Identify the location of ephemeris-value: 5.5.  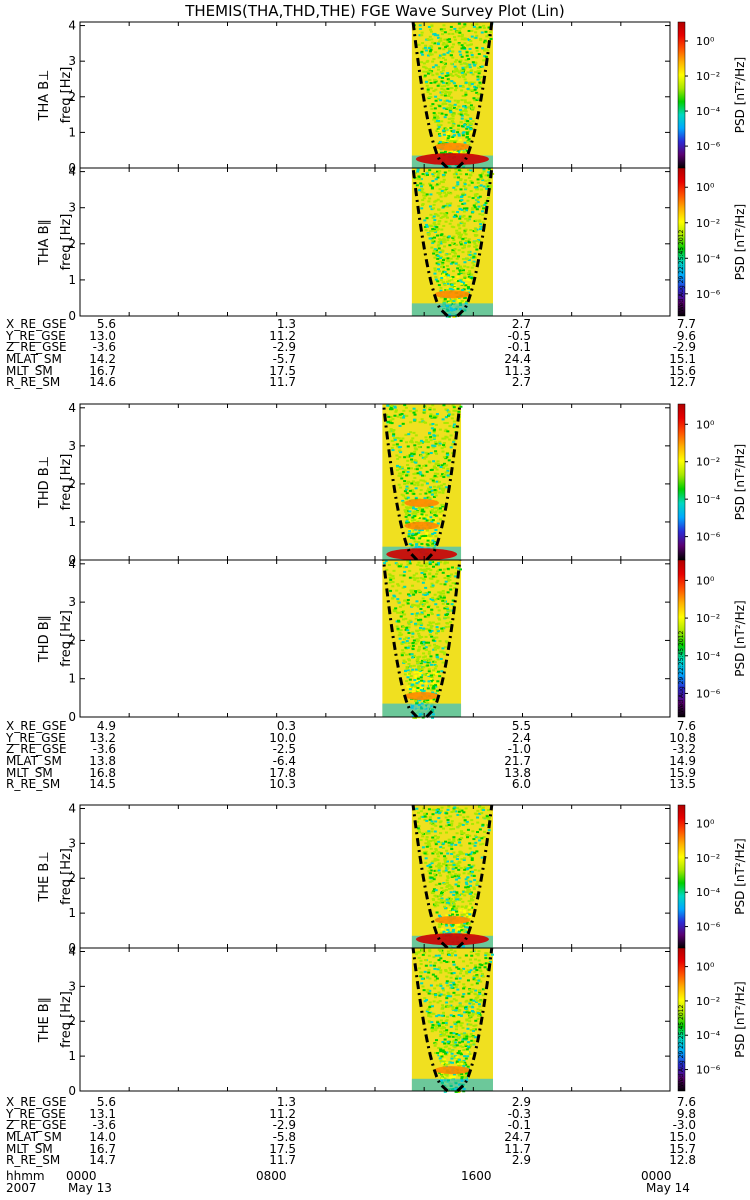
(521, 726).